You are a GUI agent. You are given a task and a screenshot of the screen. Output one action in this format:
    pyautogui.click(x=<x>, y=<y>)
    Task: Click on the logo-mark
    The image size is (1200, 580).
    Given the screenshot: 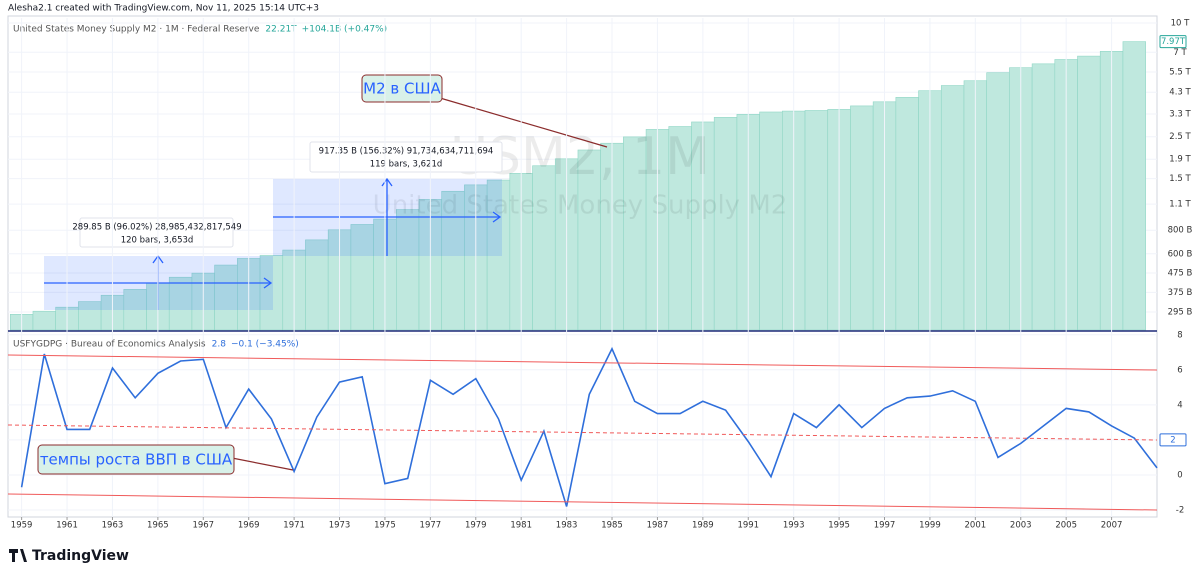 What is the action you would take?
    pyautogui.click(x=18, y=555)
    